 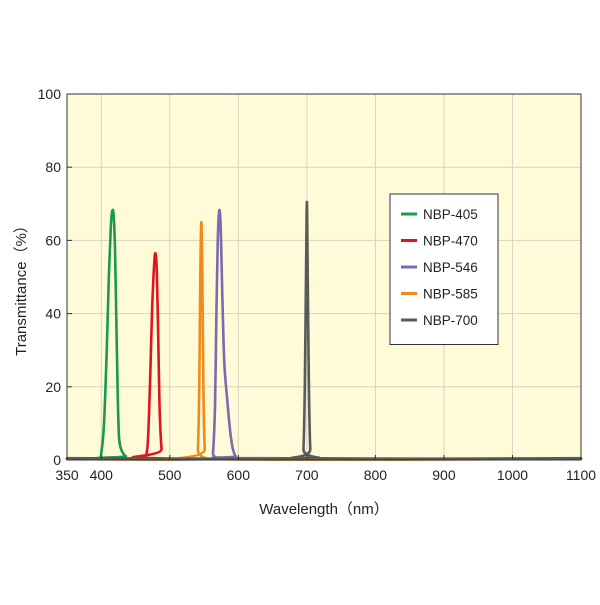 I want to click on x-tick-label: 1000, so click(x=512, y=475).